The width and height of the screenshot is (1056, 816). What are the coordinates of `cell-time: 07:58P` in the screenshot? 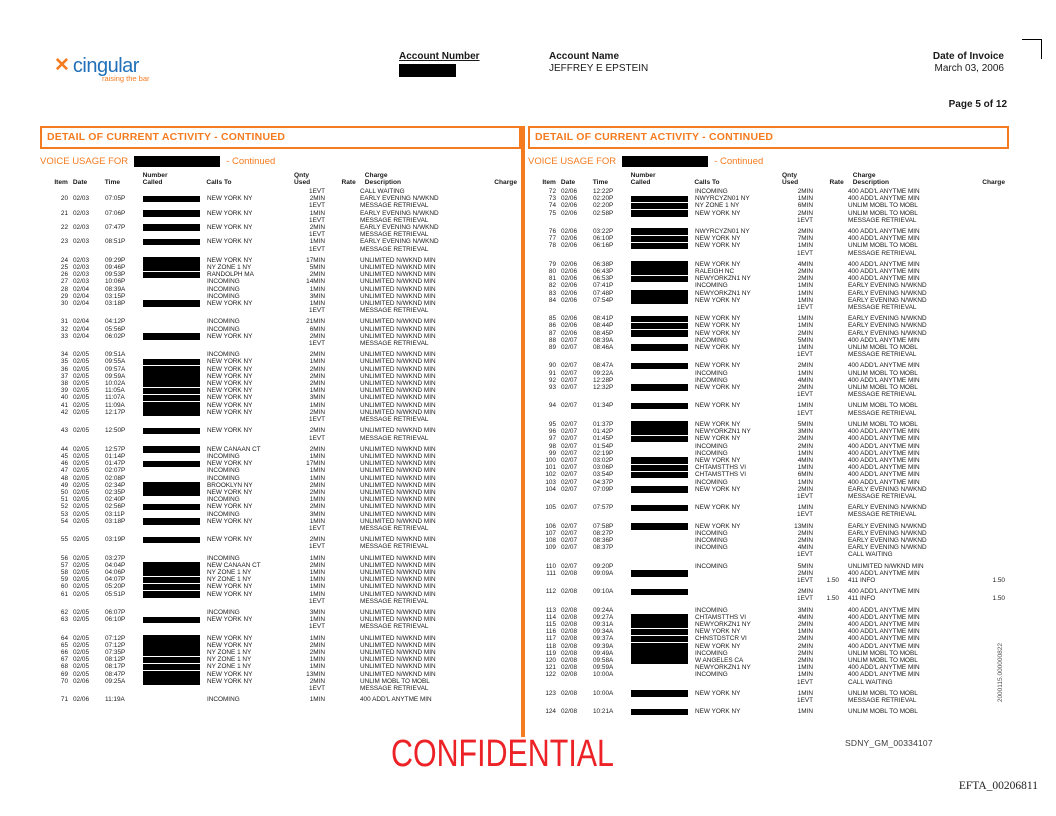 It's located at (603, 526).